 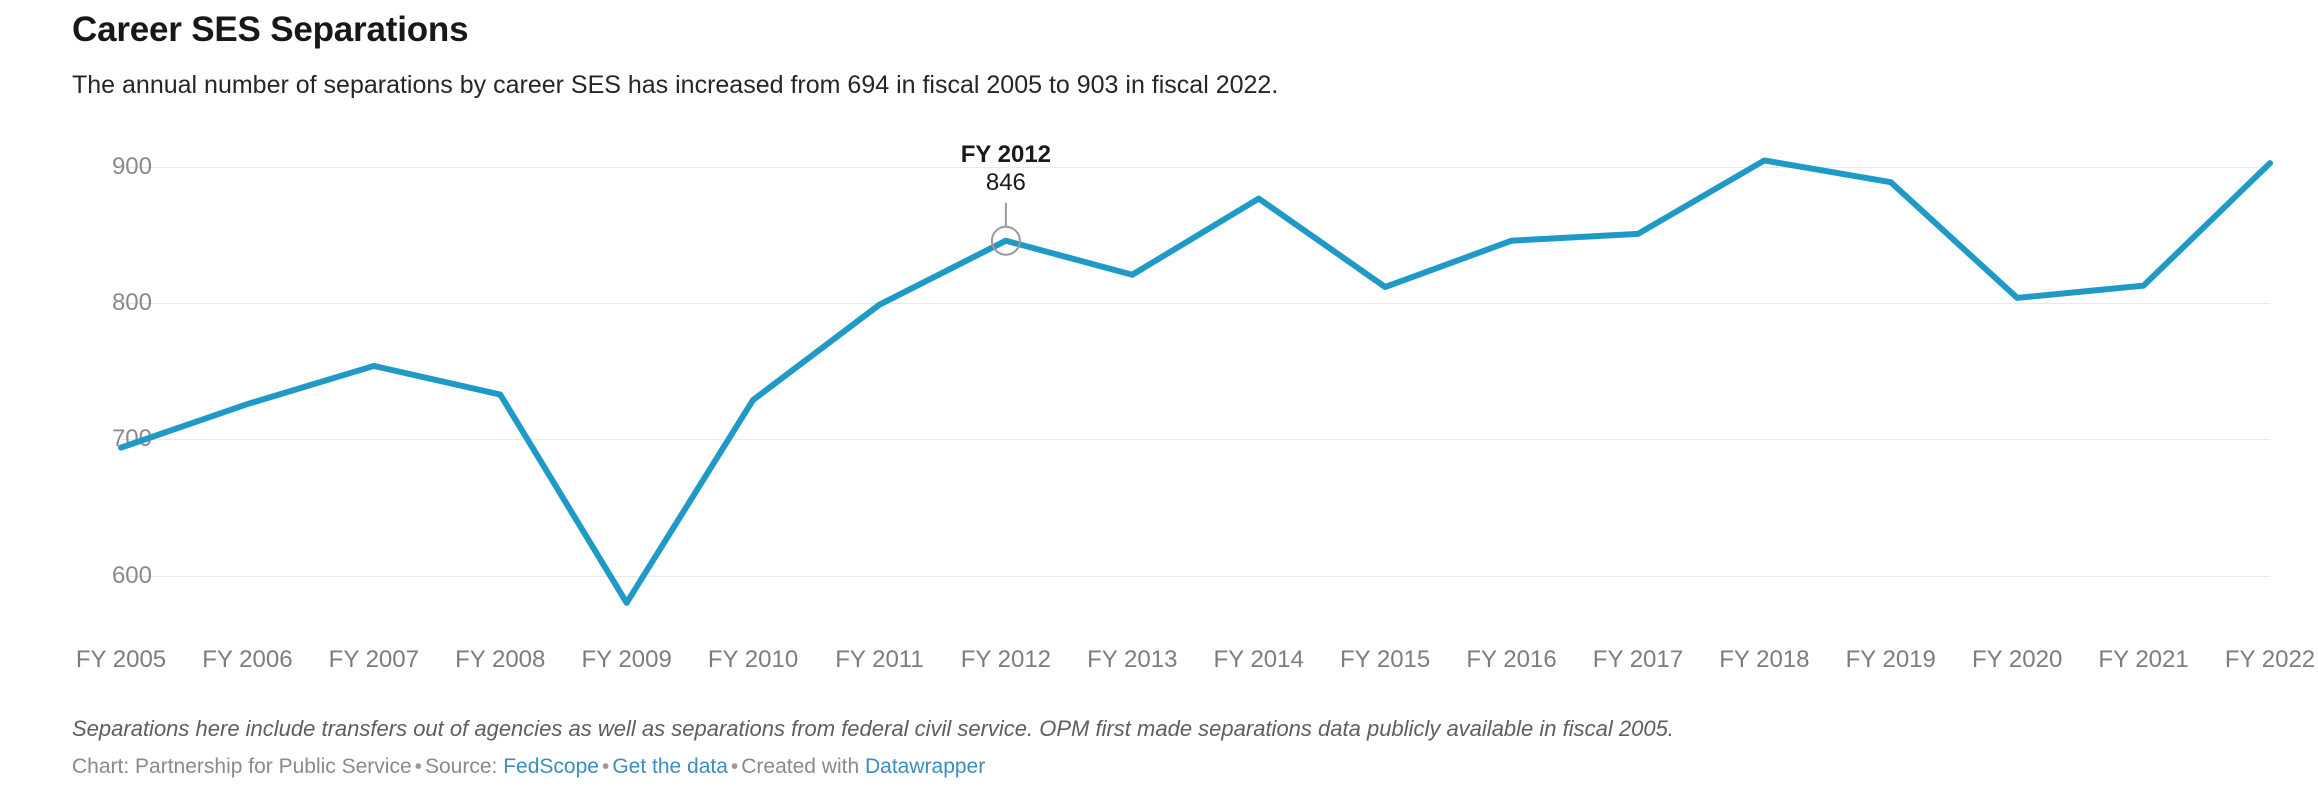 What do you see at coordinates (1764, 659) in the screenshot?
I see `x-axis-tick-label: FY 2018` at bounding box center [1764, 659].